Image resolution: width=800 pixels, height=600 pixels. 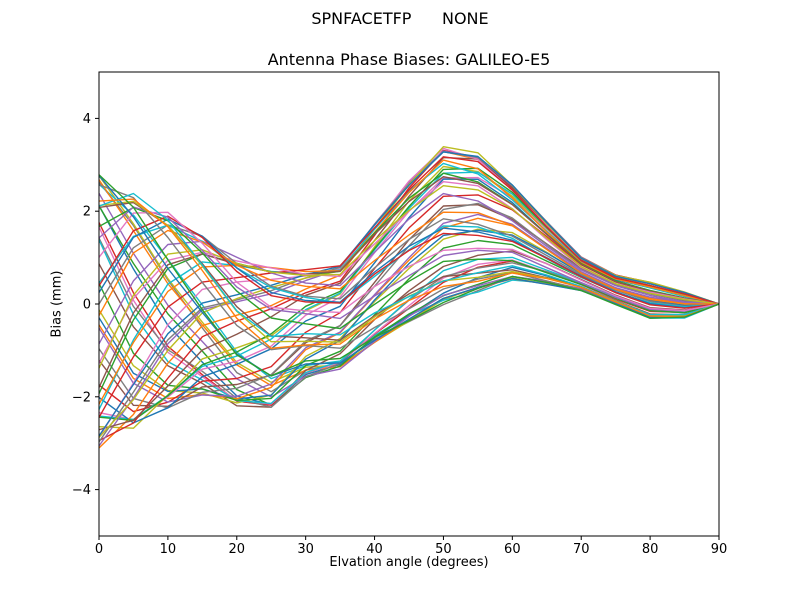 I want to click on y-axis-label: Bias (mm), so click(x=57, y=304).